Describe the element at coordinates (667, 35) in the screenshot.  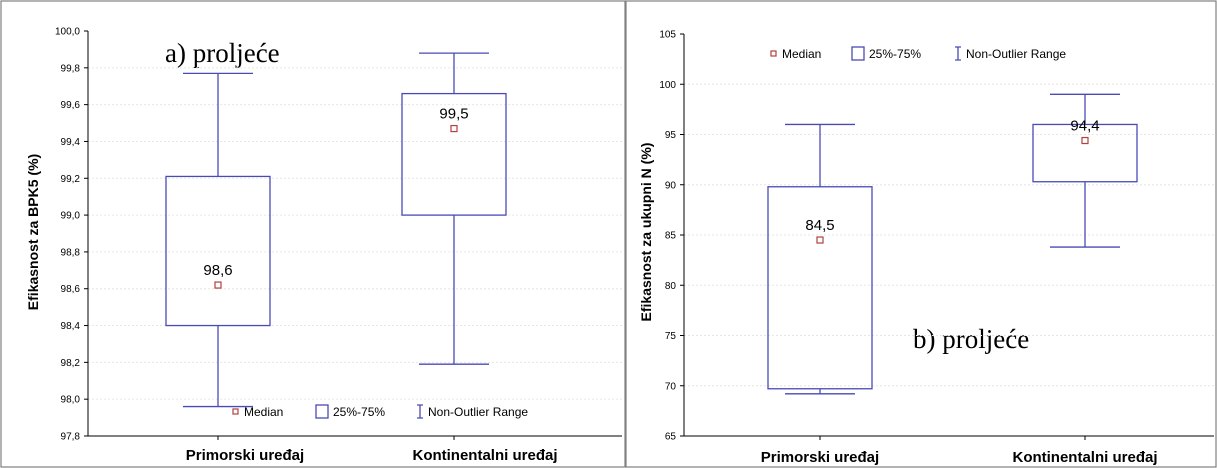
I see `panel-b-y-tick-label: 105` at that location.